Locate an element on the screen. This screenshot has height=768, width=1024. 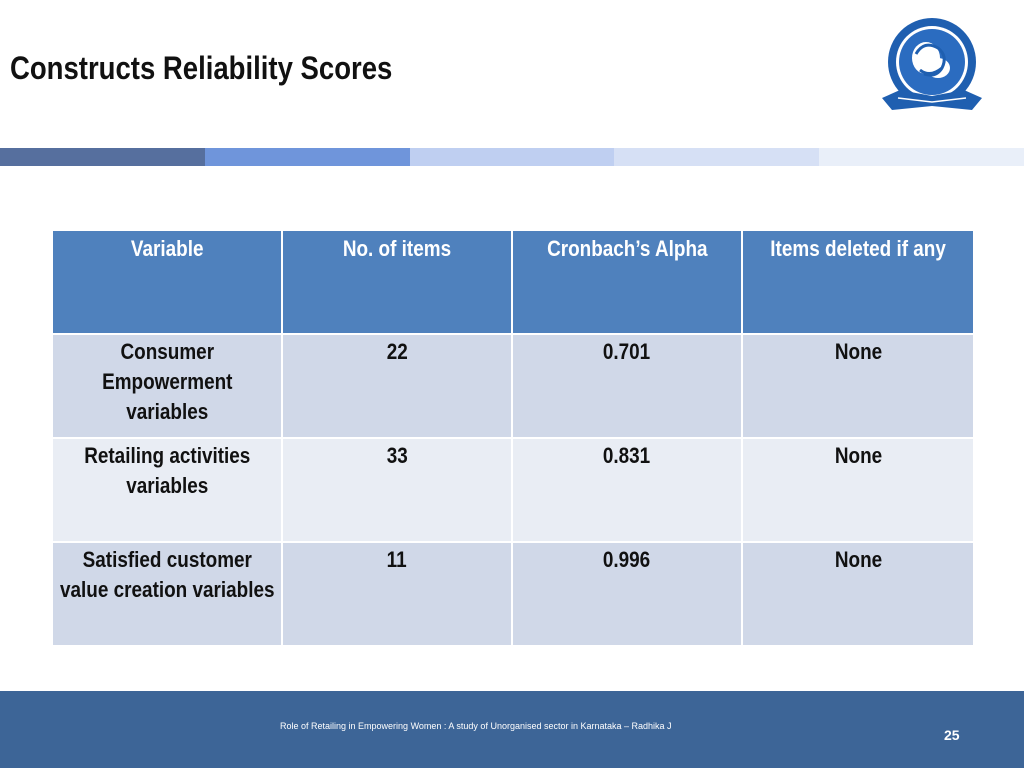
column-header-items: No. of items is located at coordinates (397, 282).